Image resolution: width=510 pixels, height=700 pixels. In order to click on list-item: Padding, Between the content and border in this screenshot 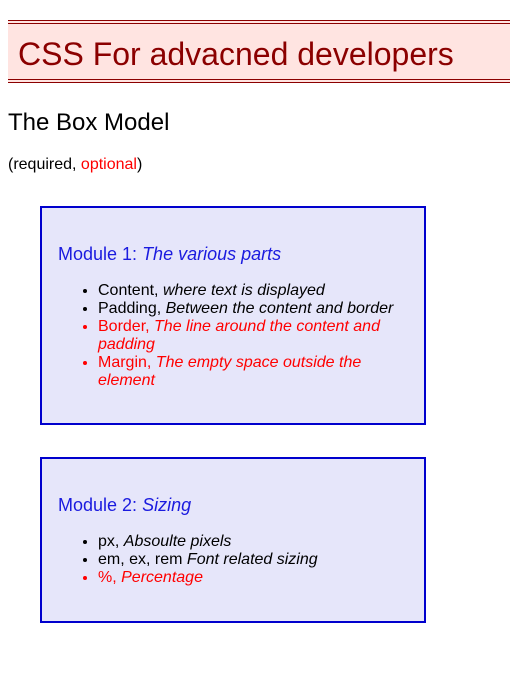, I will do `click(248, 309)`.